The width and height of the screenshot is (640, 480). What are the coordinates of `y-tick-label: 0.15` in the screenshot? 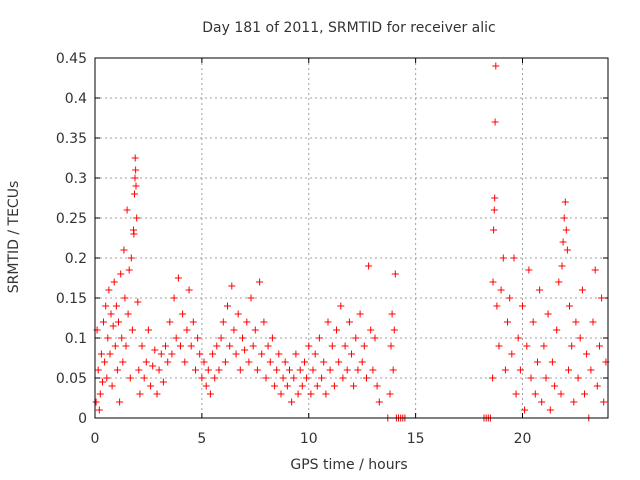 It's located at (71, 299).